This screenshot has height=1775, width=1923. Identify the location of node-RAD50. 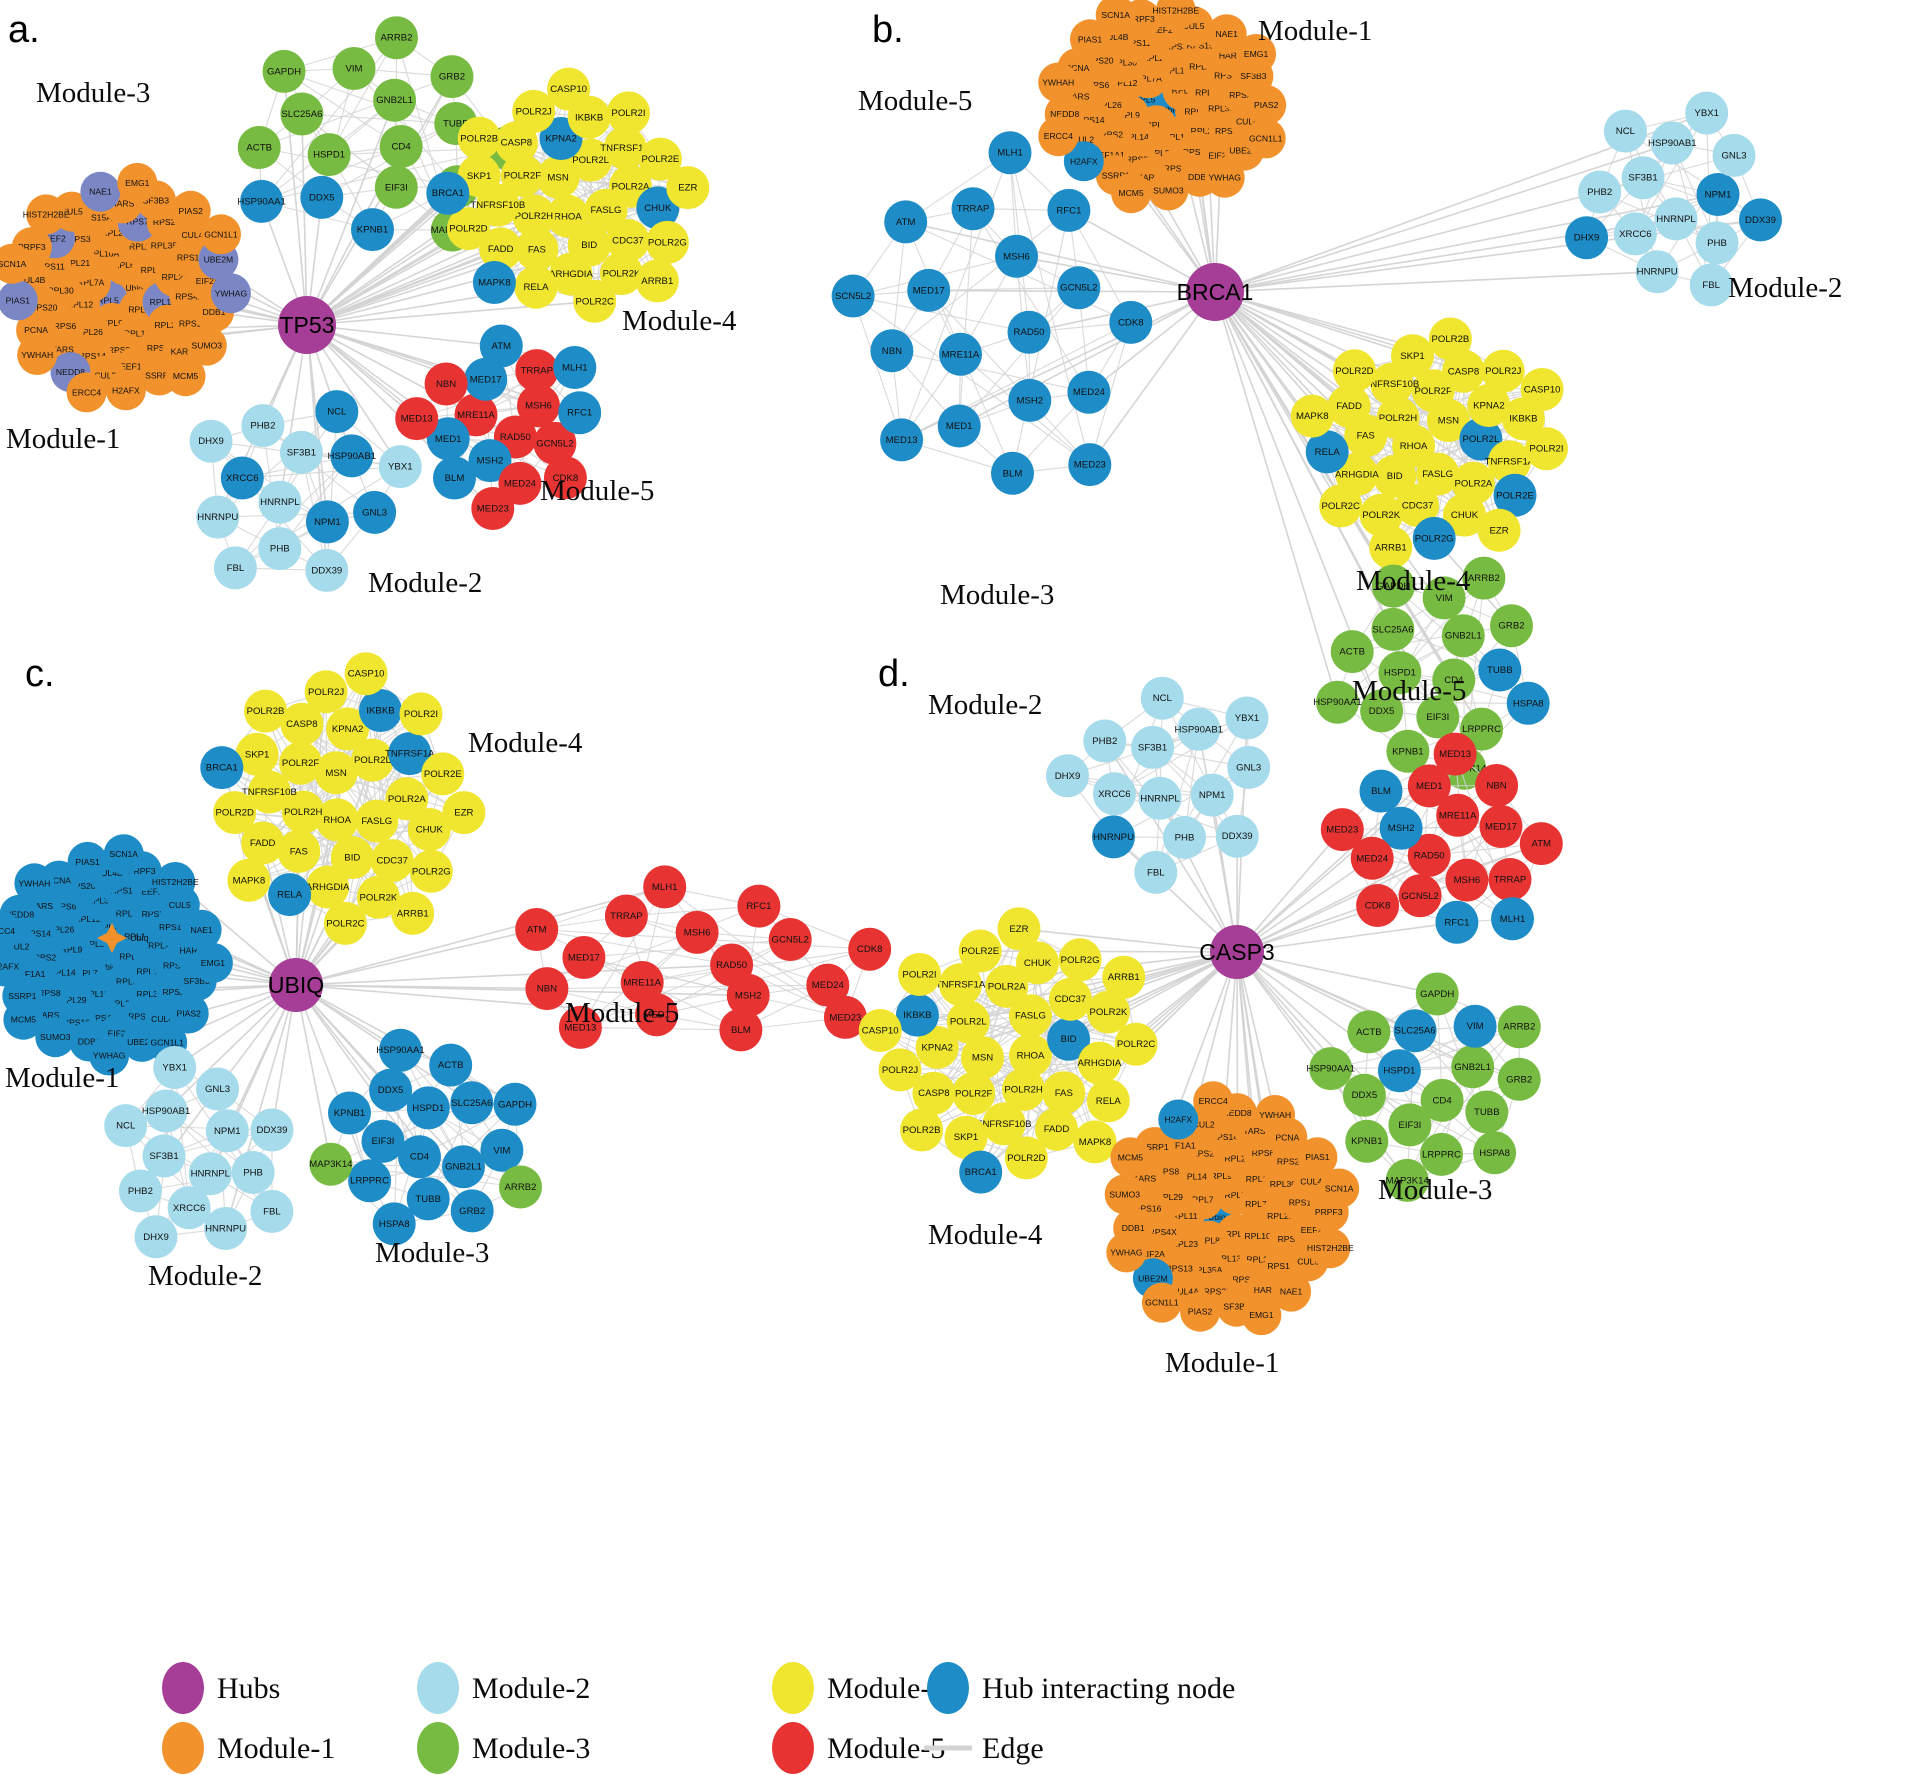
(1029, 332).